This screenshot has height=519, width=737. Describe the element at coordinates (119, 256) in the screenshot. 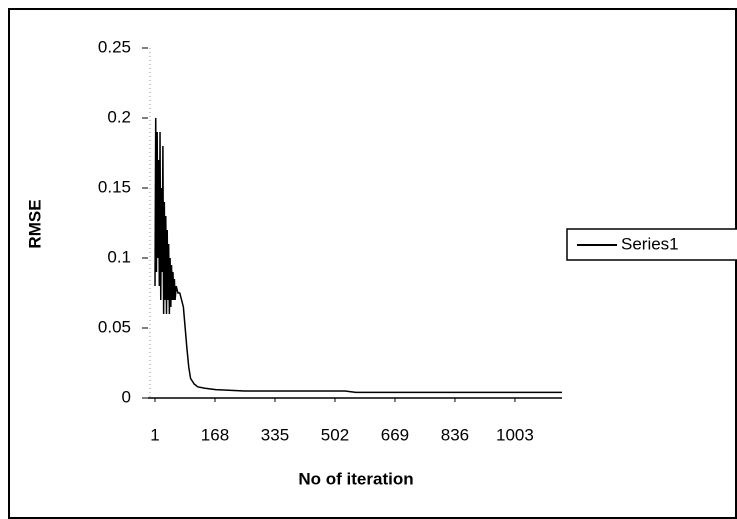

I see `y-tick-label: 0.1` at that location.